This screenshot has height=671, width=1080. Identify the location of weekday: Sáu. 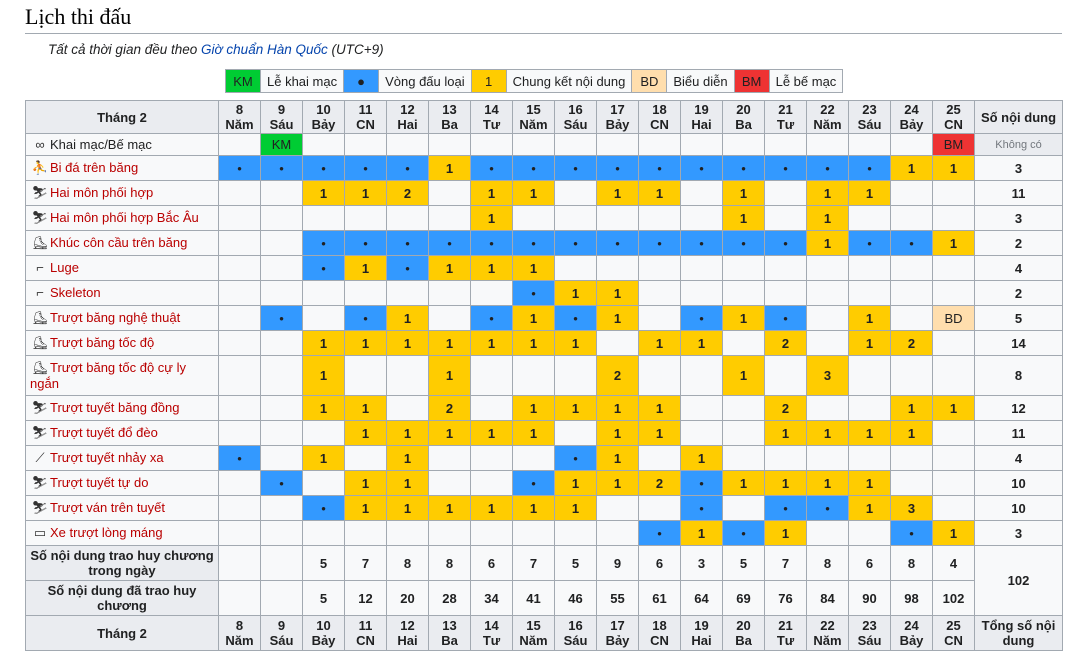
(281, 124).